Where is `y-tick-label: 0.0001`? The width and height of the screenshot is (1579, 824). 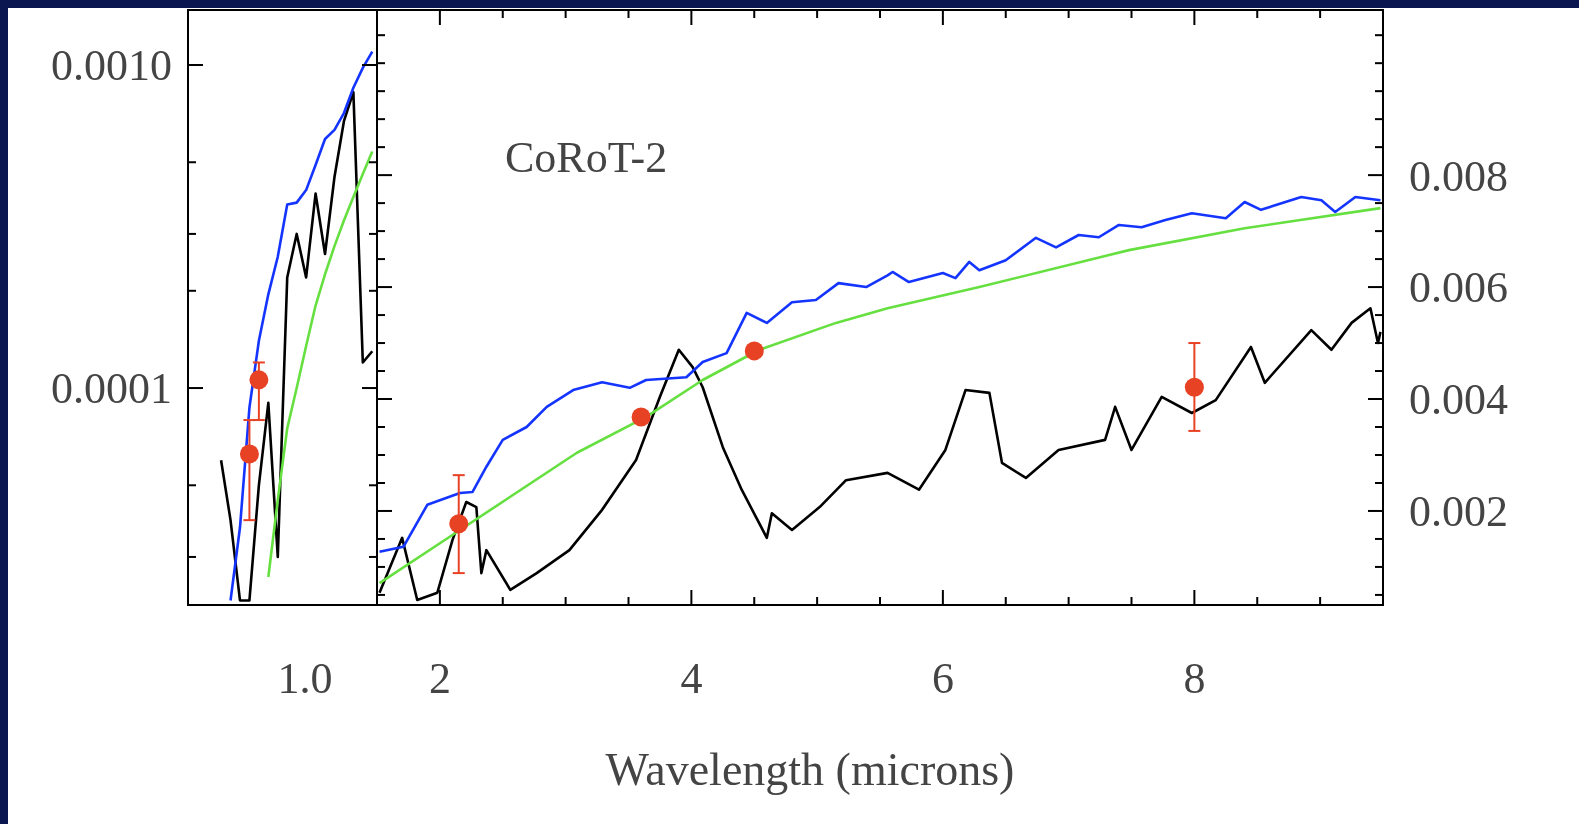 y-tick-label: 0.0001 is located at coordinates (111, 389).